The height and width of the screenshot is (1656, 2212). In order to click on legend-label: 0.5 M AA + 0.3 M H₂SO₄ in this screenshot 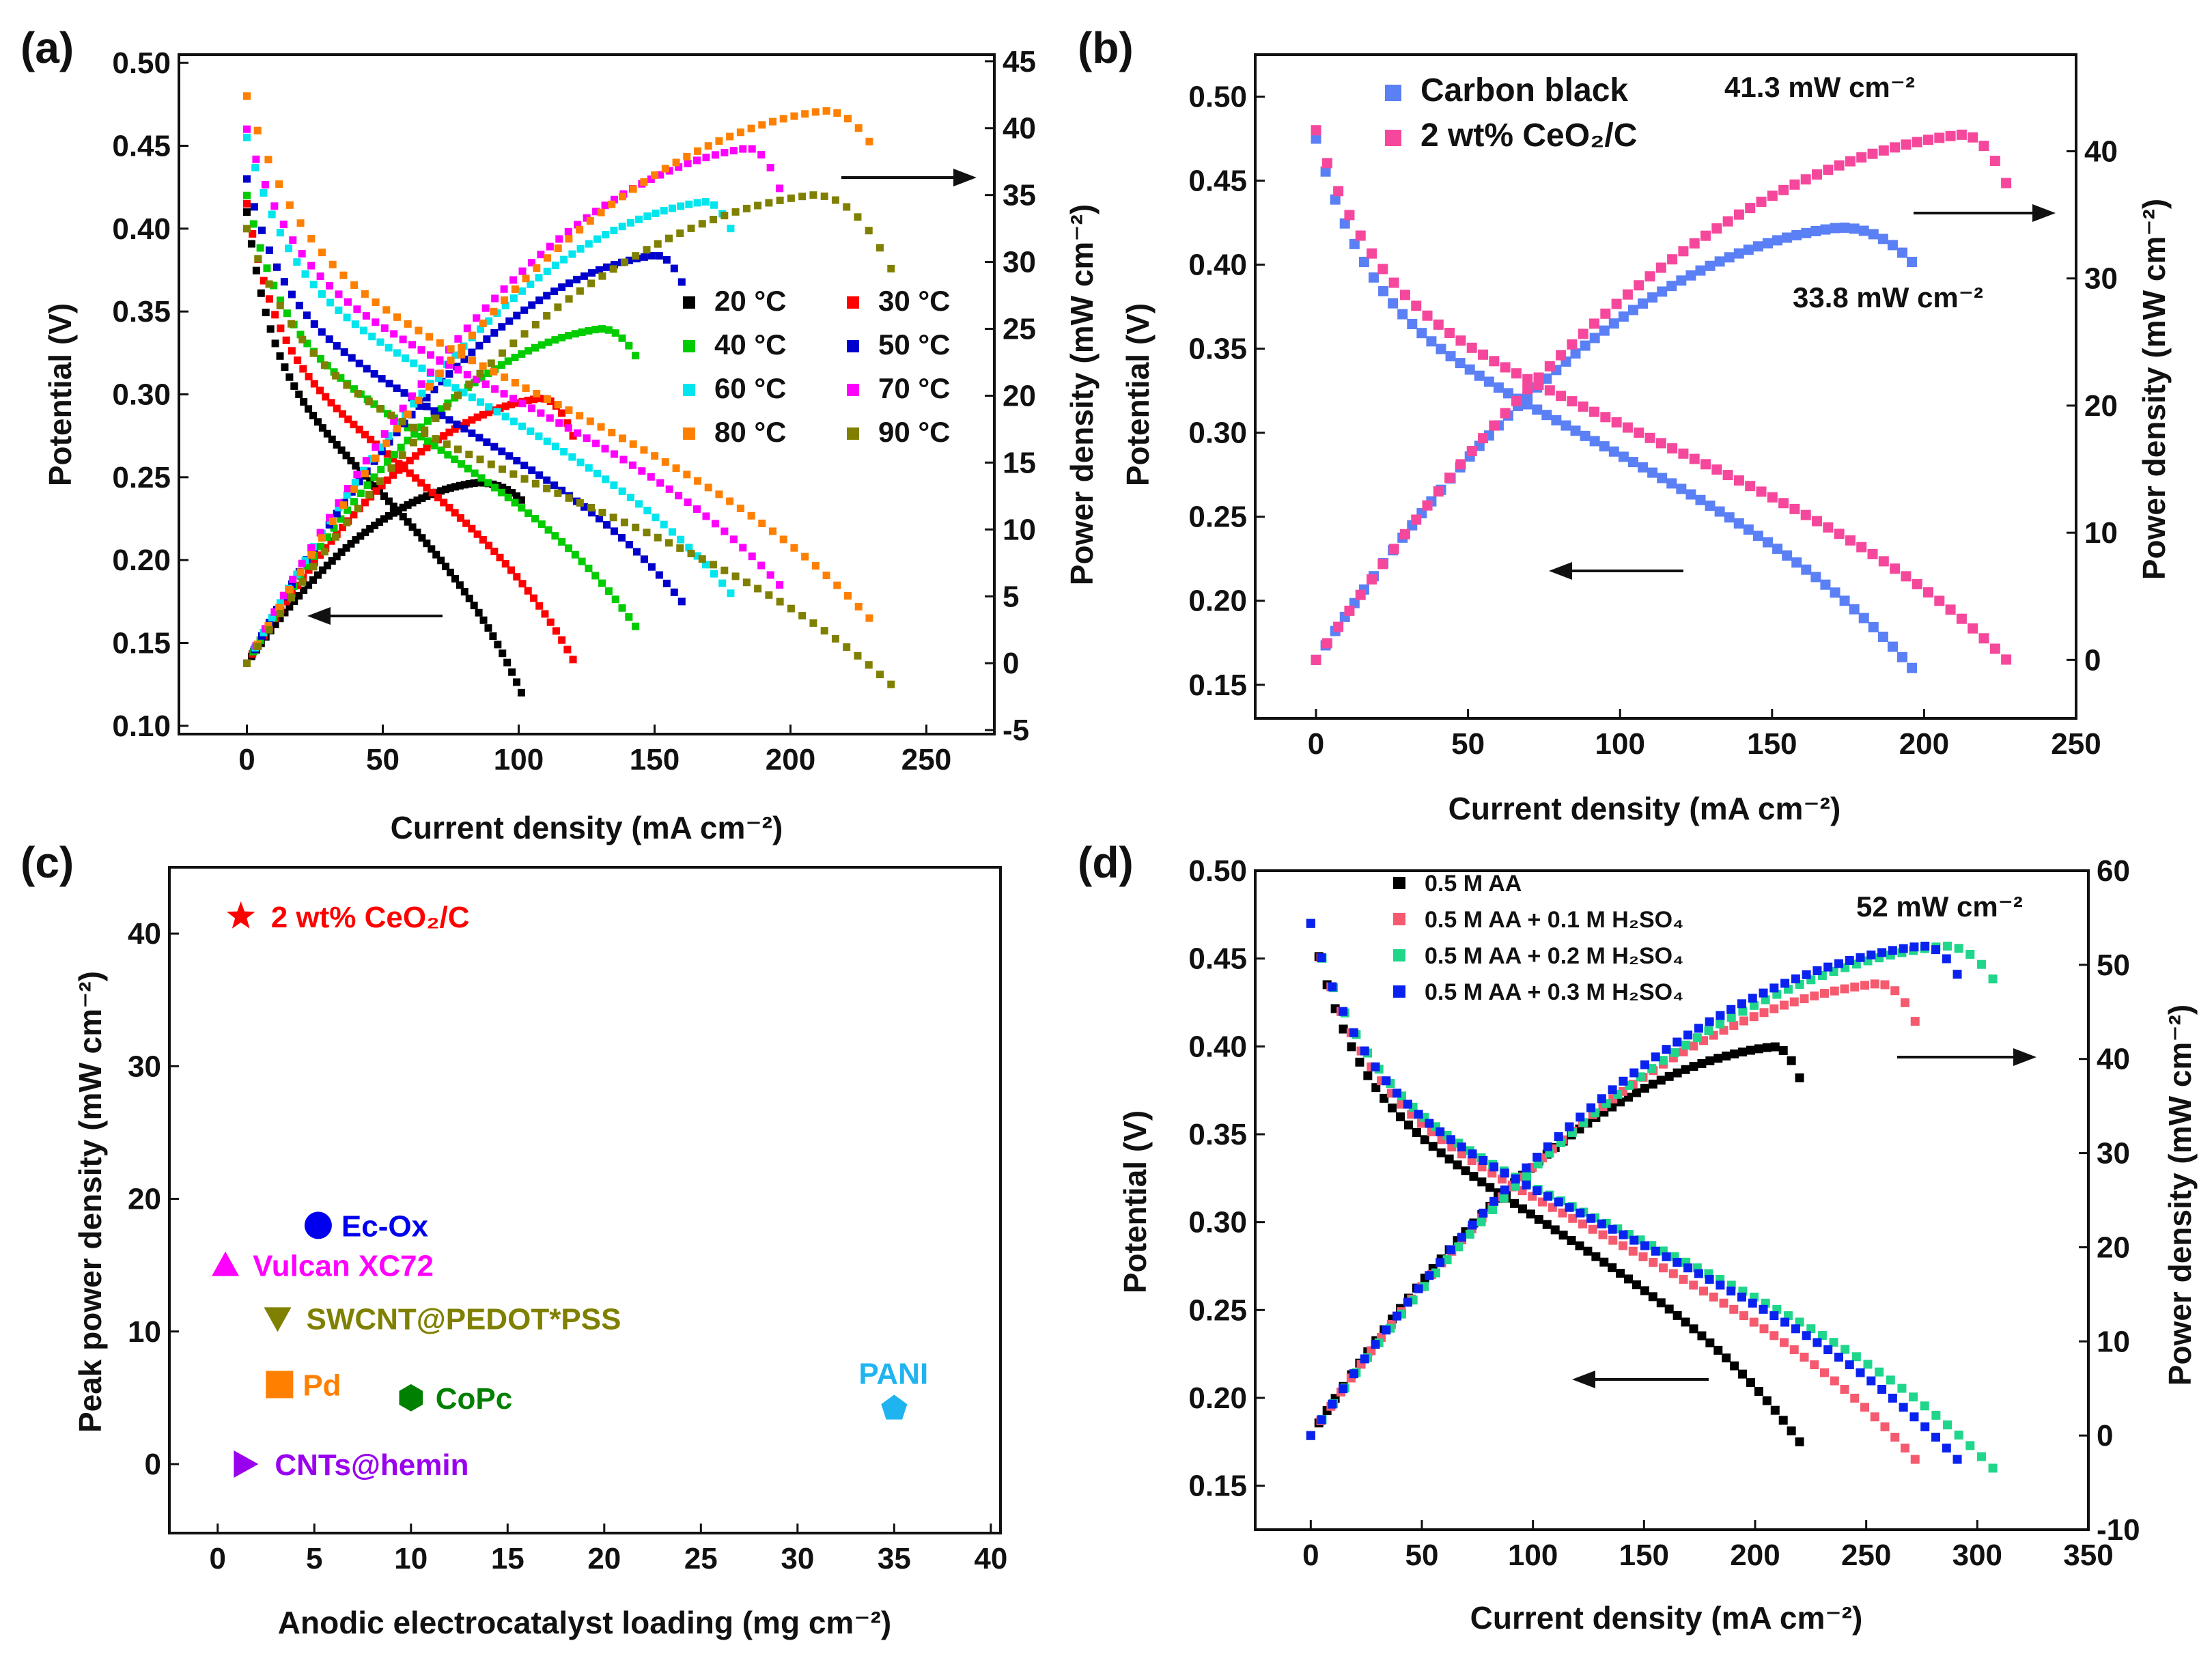, I will do `click(1554, 992)`.